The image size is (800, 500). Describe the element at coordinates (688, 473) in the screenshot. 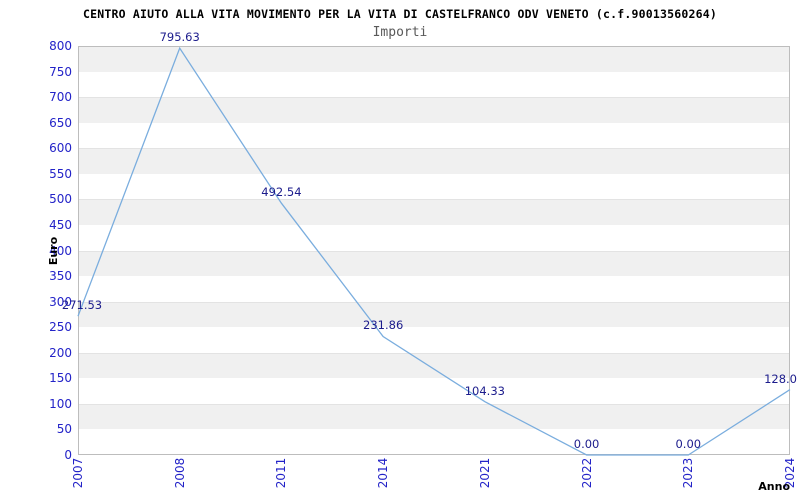

I see `x-tick-label: 2023` at that location.